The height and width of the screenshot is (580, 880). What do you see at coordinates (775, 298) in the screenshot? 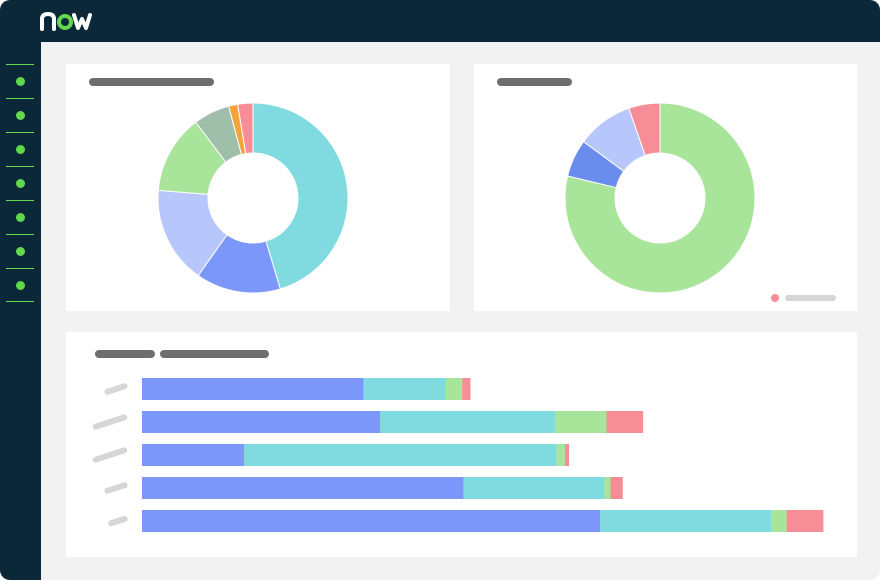
I see `legend-swatch` at bounding box center [775, 298].